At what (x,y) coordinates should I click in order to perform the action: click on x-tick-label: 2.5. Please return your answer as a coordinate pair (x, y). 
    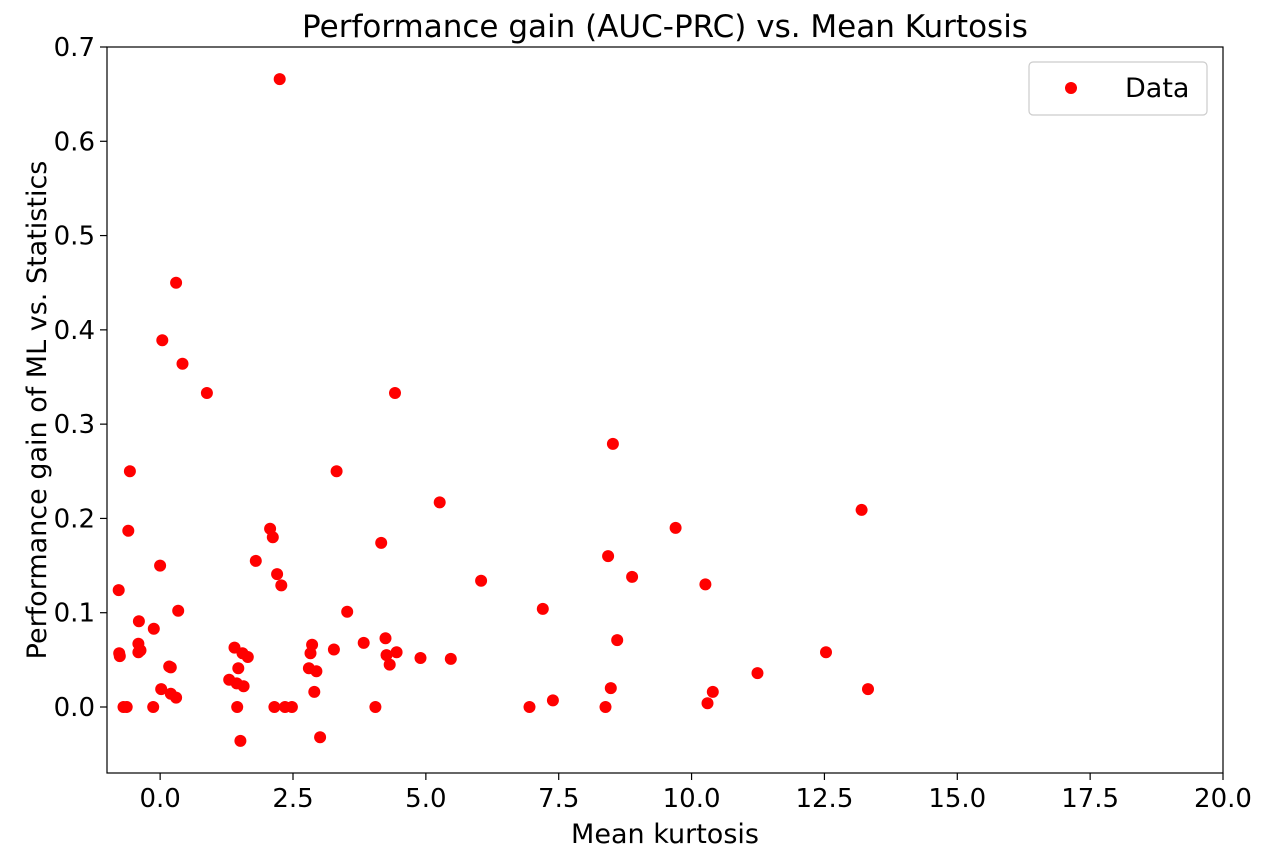
    Looking at the image, I should click on (292, 799).